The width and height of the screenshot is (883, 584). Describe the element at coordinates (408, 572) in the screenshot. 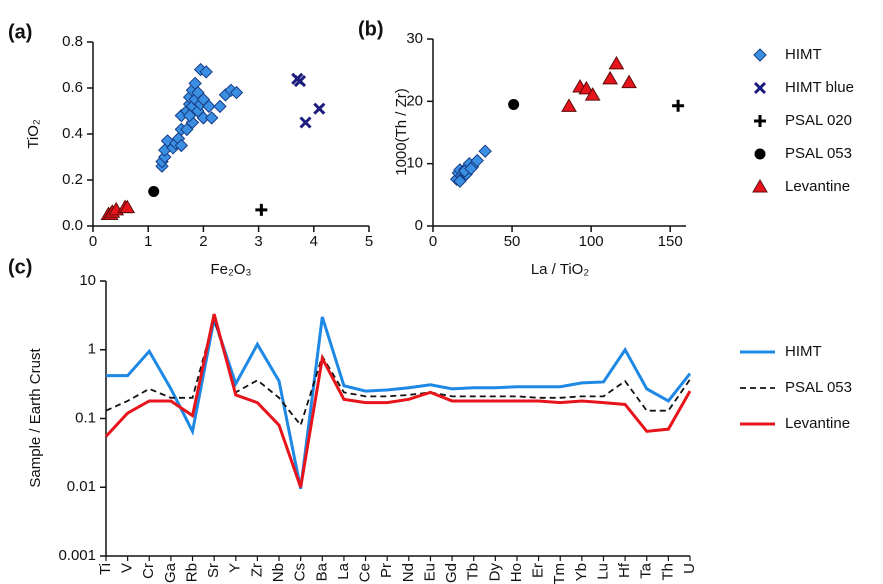

I see `x-tick-label: Nd` at that location.